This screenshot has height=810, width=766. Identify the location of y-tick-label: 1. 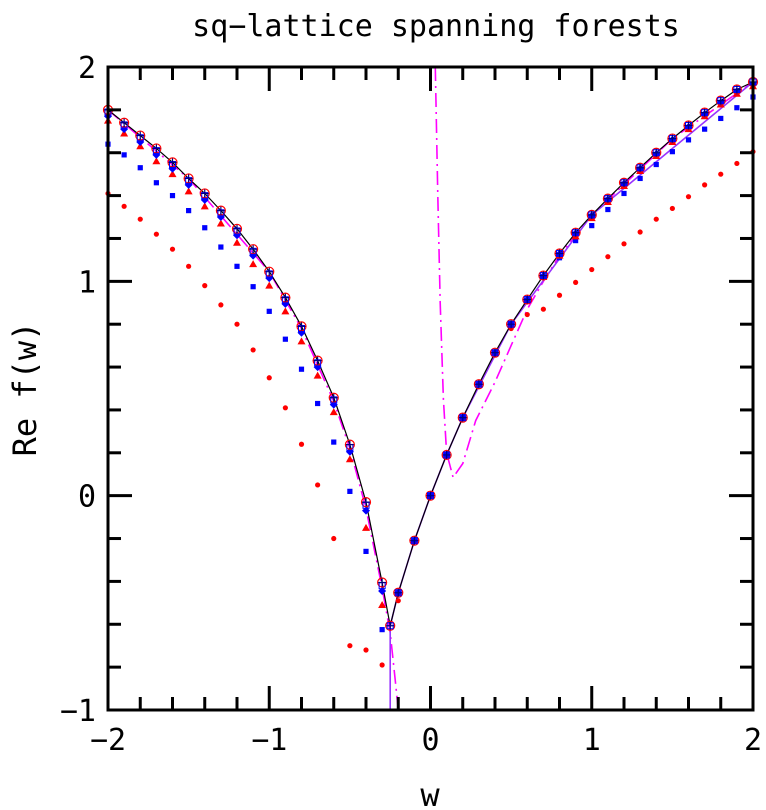
(87, 282).